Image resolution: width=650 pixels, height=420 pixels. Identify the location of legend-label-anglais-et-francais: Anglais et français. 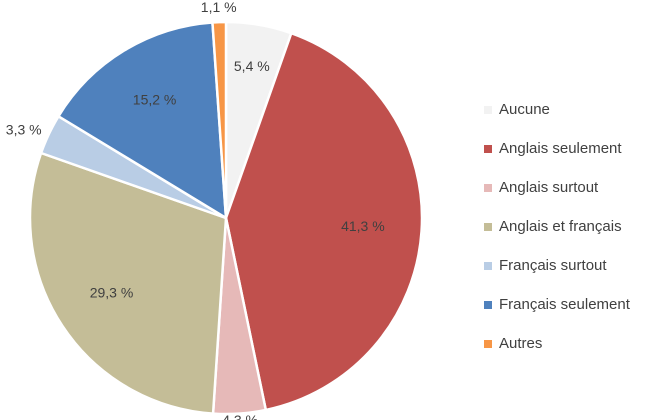
(560, 226).